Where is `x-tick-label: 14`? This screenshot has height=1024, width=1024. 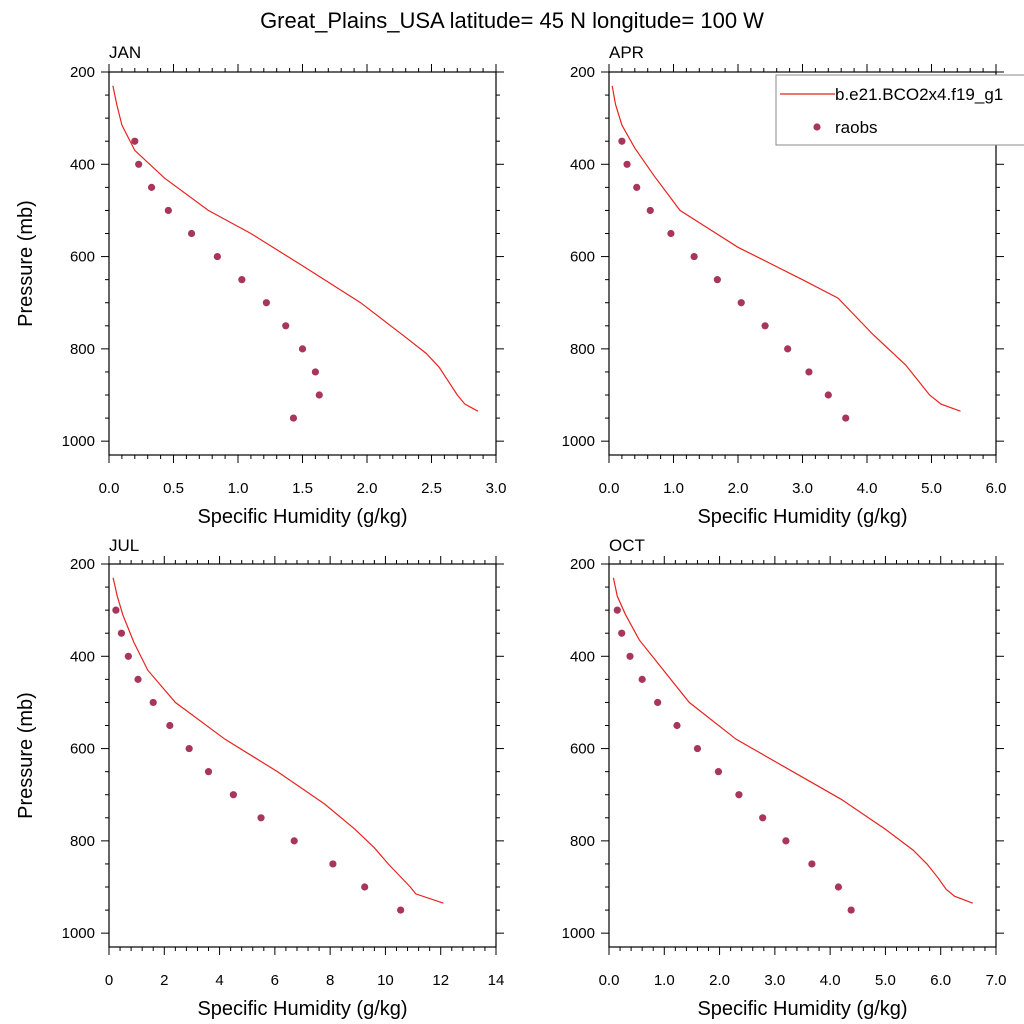 x-tick-label: 14 is located at coordinates (496, 980).